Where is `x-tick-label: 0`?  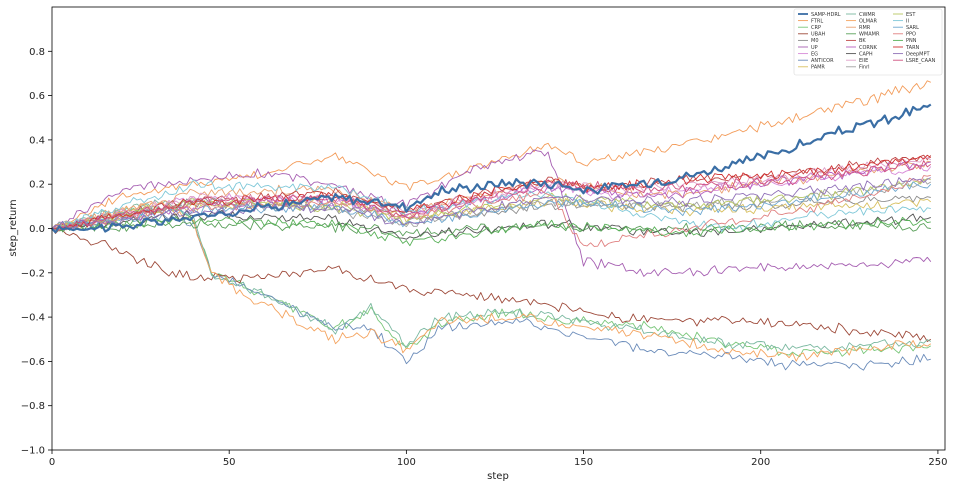
x-tick-label: 0 is located at coordinates (52, 462).